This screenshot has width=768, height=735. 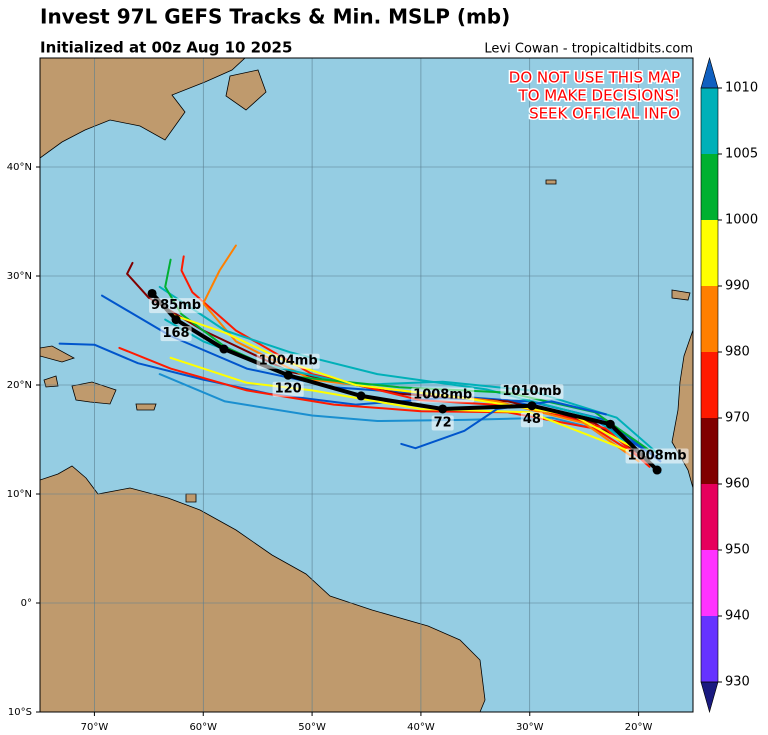 I want to click on colorbar-label: 1010, so click(x=741, y=88).